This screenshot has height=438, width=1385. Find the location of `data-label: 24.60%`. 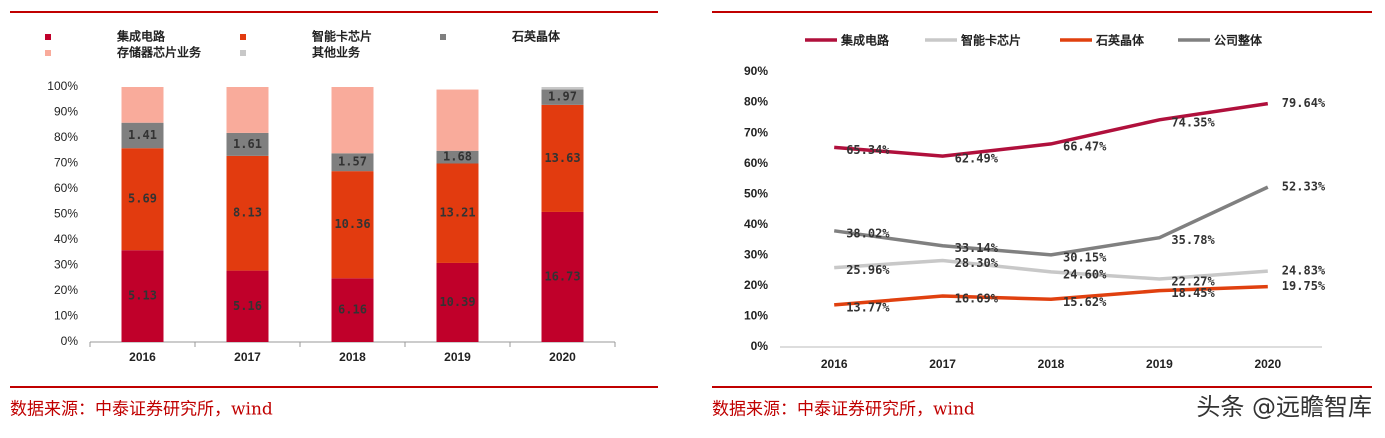

data-label: 24.60% is located at coordinates (1085, 274).